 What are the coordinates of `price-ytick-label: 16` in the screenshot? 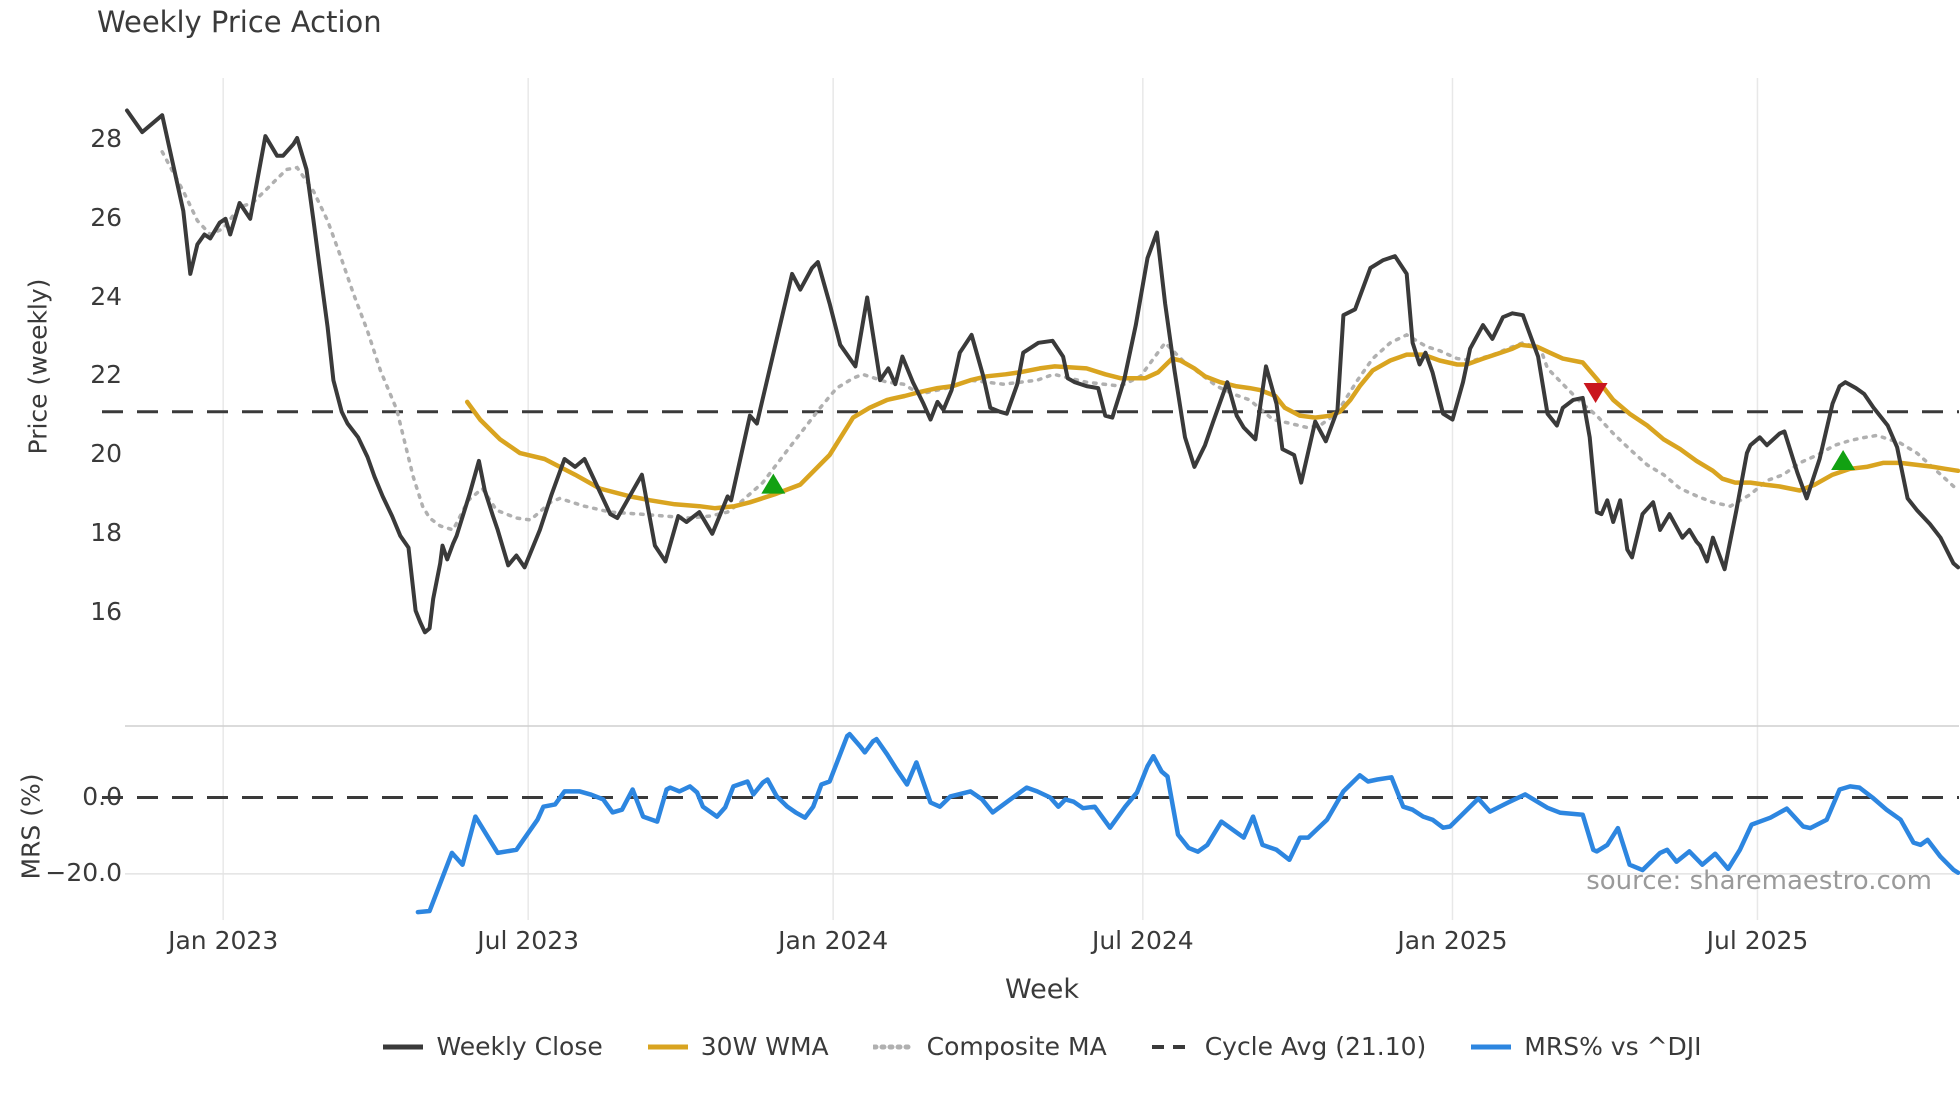 It's located at (106, 611).